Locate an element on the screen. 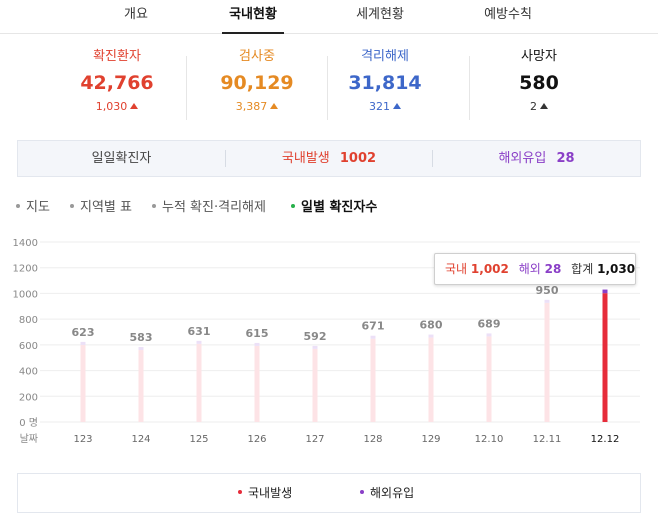 This screenshot has width=658, height=518. data-label: 592 is located at coordinates (315, 336).